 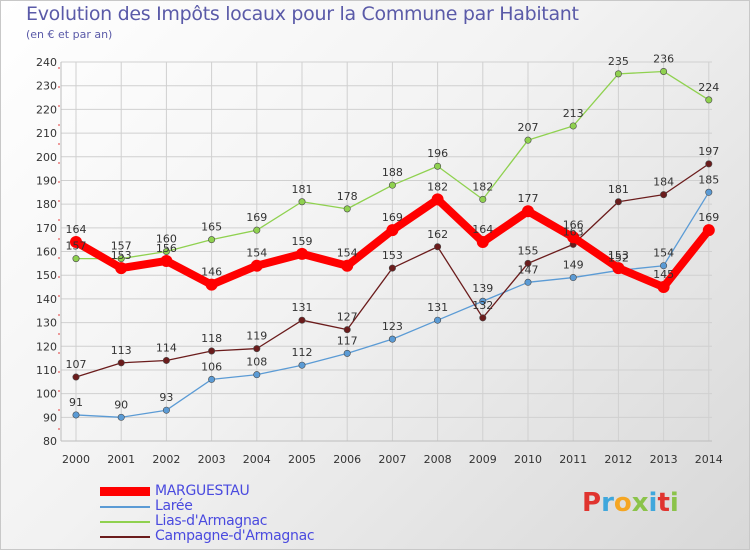 What do you see at coordinates (302, 459) in the screenshot?
I see `x-tick-label: 2005` at bounding box center [302, 459].